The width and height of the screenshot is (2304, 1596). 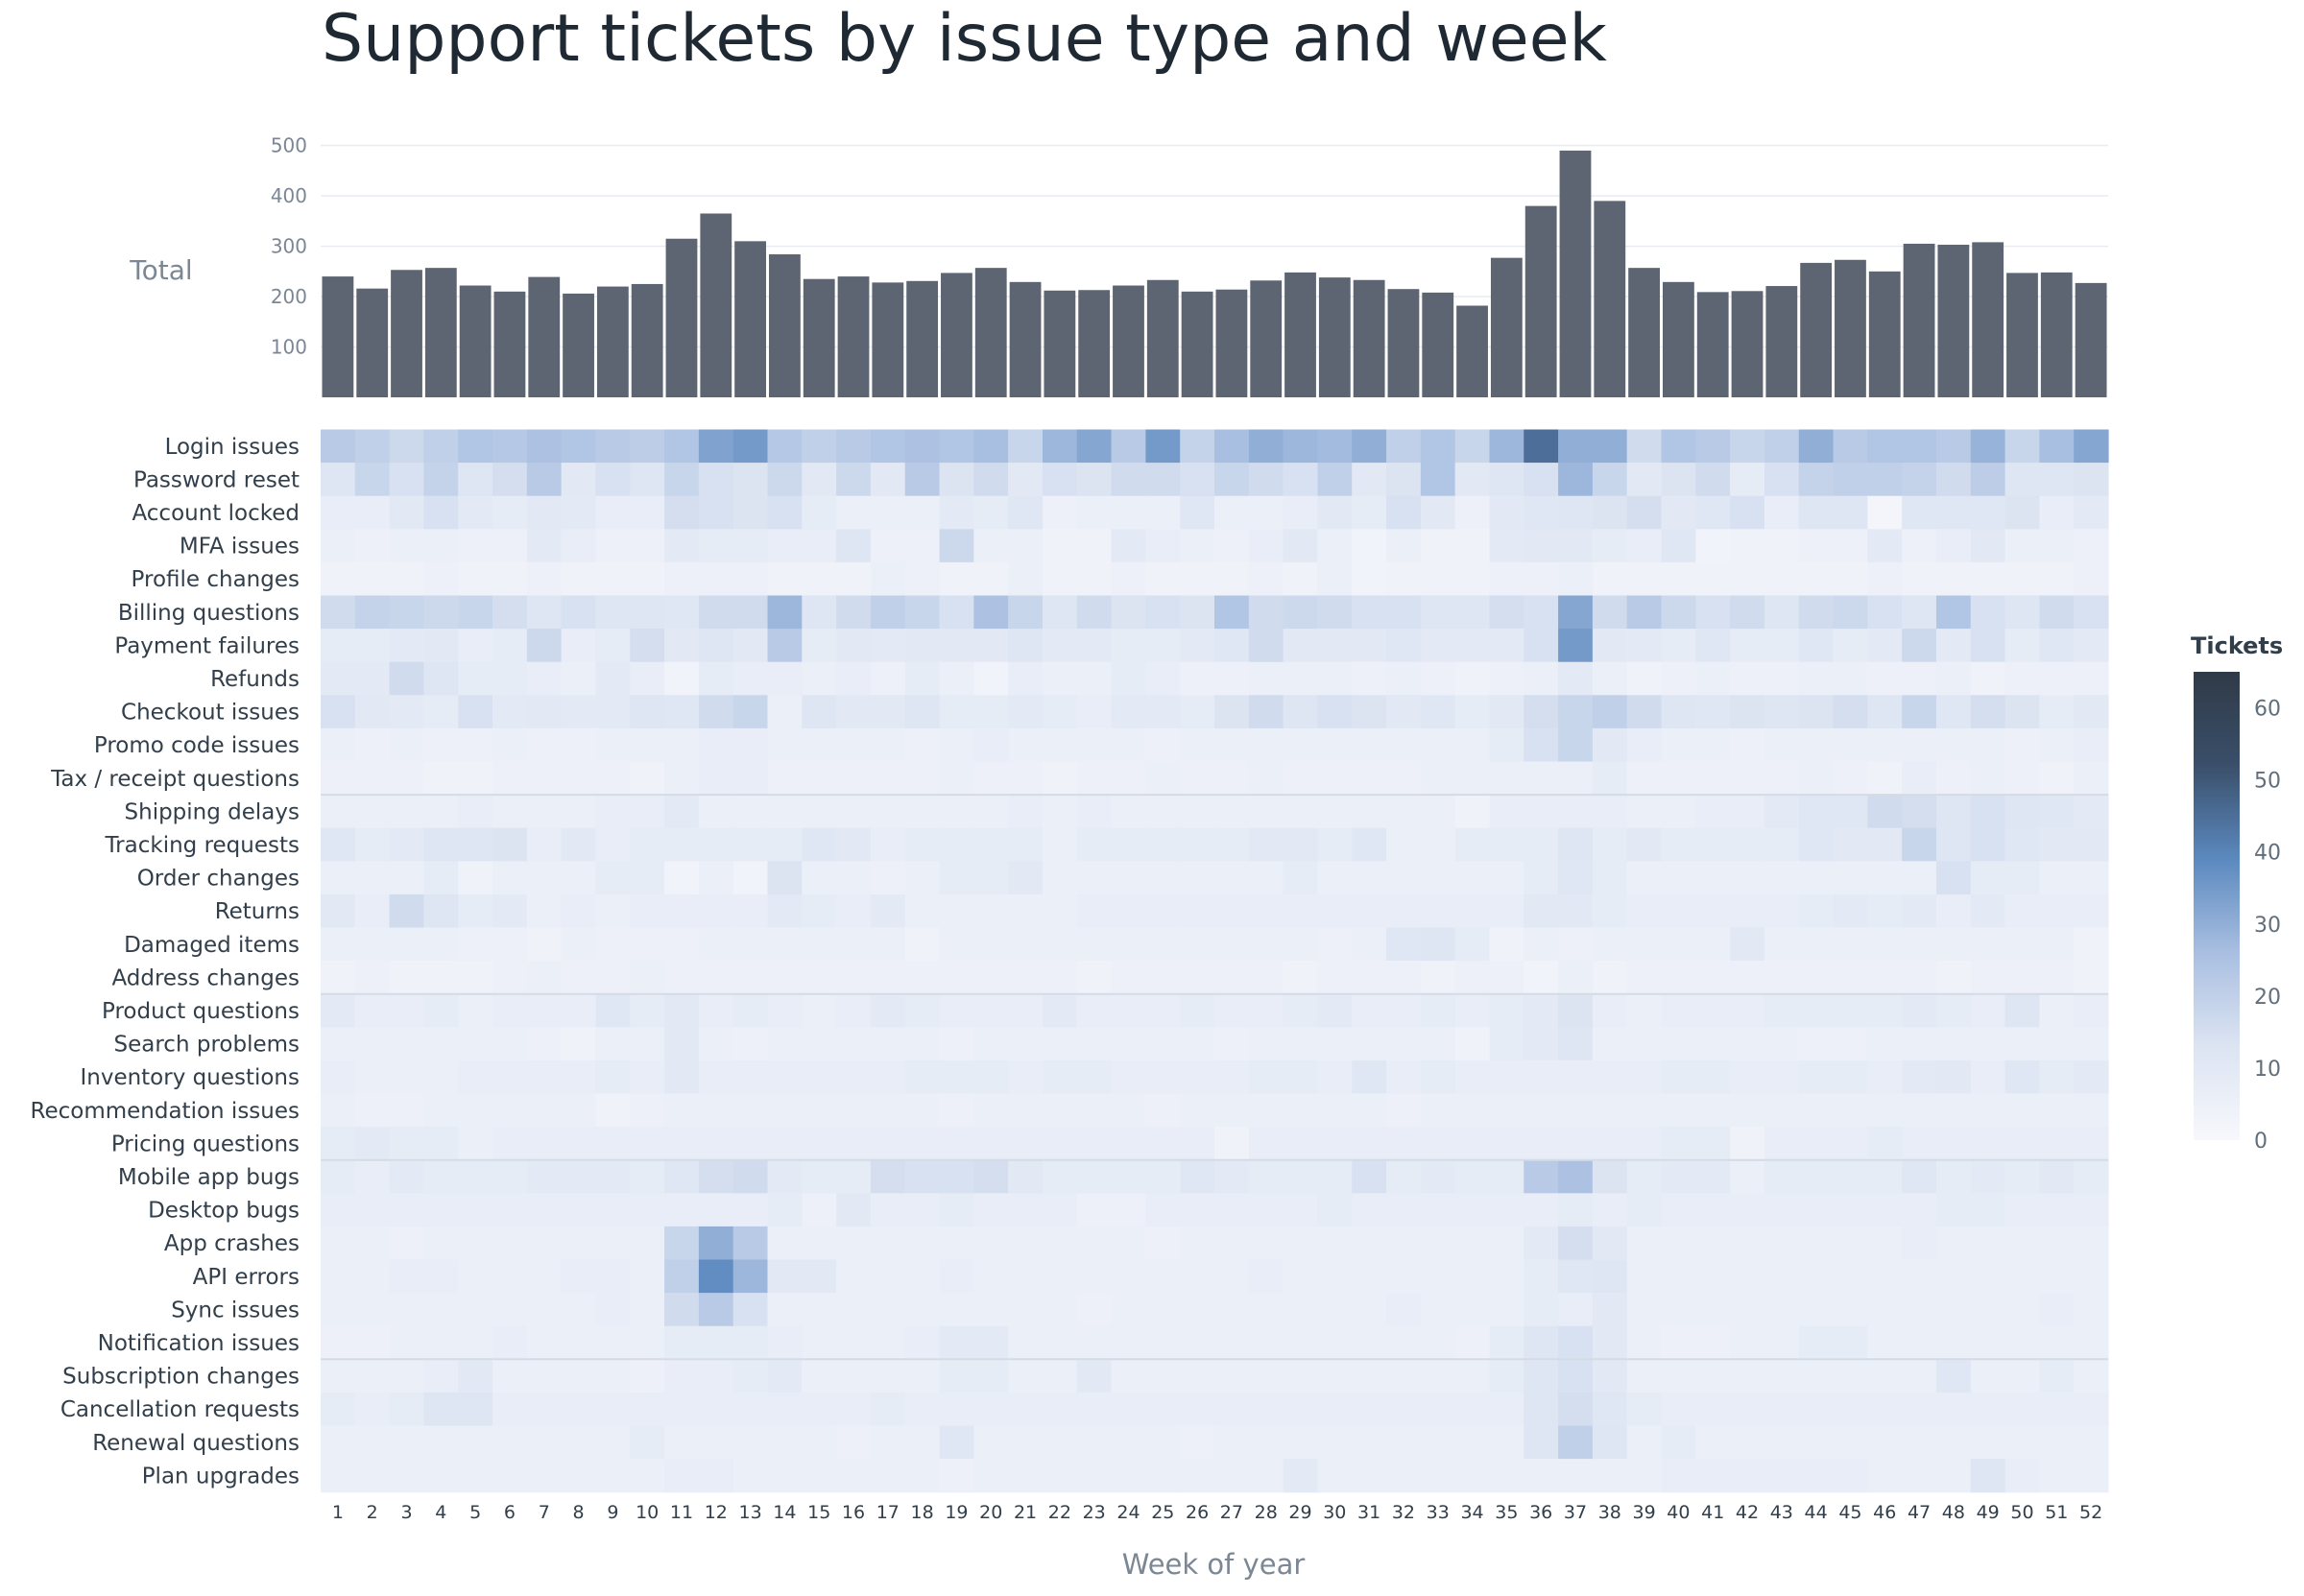 What do you see at coordinates (1214, 1564) in the screenshot?
I see `x-axis-label: Week of year` at bounding box center [1214, 1564].